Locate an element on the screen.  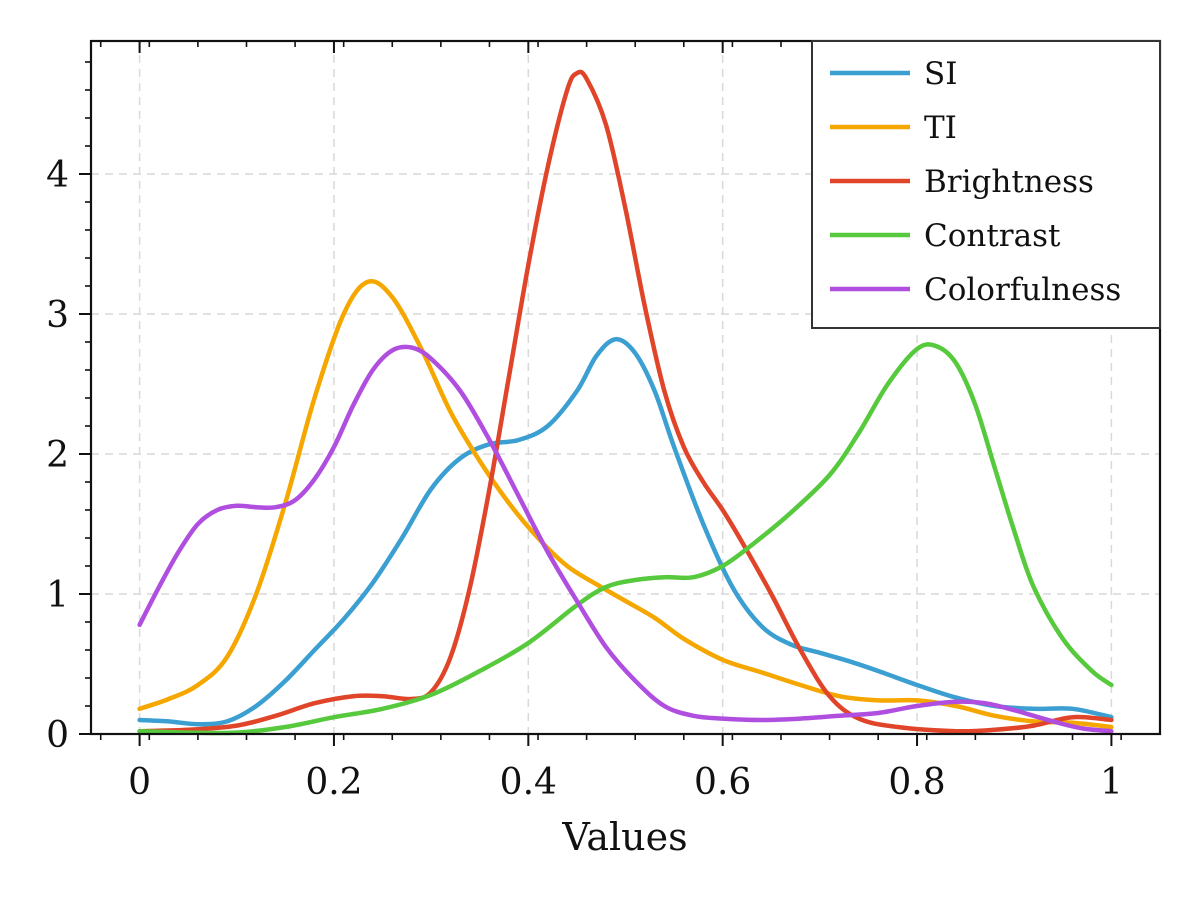
legend-label-ti: TI is located at coordinates (940, 128).